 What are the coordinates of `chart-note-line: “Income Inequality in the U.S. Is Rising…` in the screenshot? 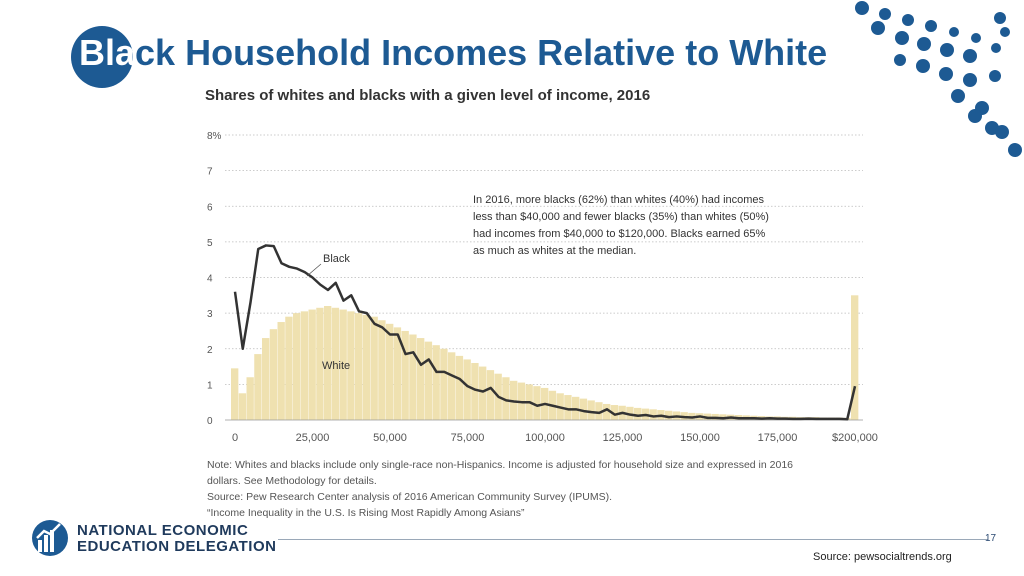 It's located at (366, 513).